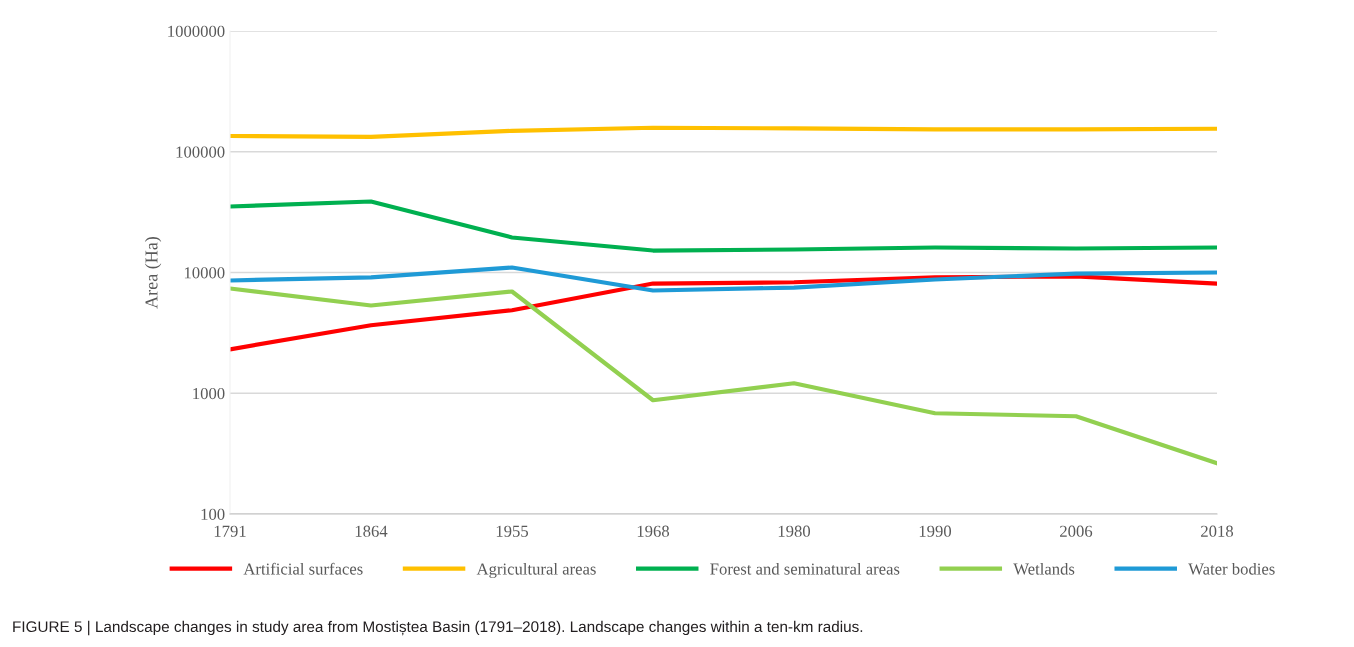 This screenshot has width=1354, height=647. Describe the element at coordinates (1217, 531) in the screenshot. I see `x-tick-label: 2018` at that location.